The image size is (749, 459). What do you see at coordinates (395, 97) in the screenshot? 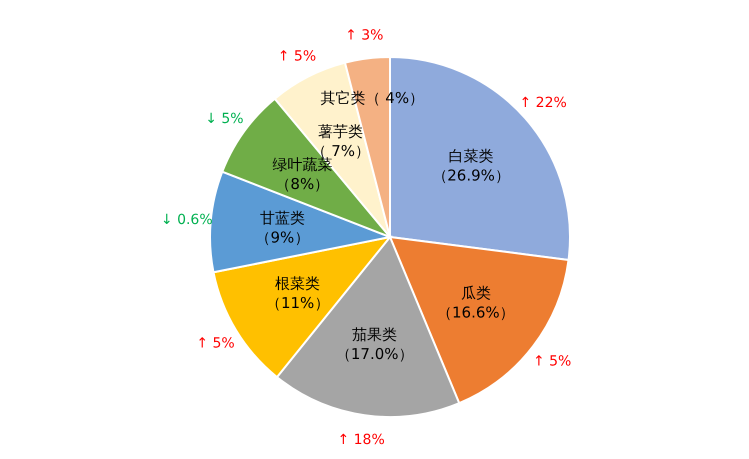
I see `data-label: （ 4%）` at bounding box center [395, 97].